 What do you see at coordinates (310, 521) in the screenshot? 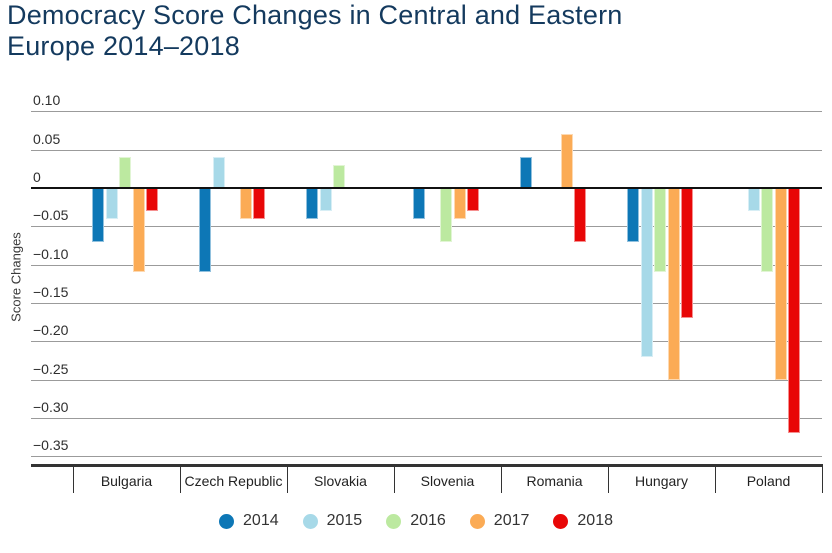
I see `legend-swatch-2015` at bounding box center [310, 521].